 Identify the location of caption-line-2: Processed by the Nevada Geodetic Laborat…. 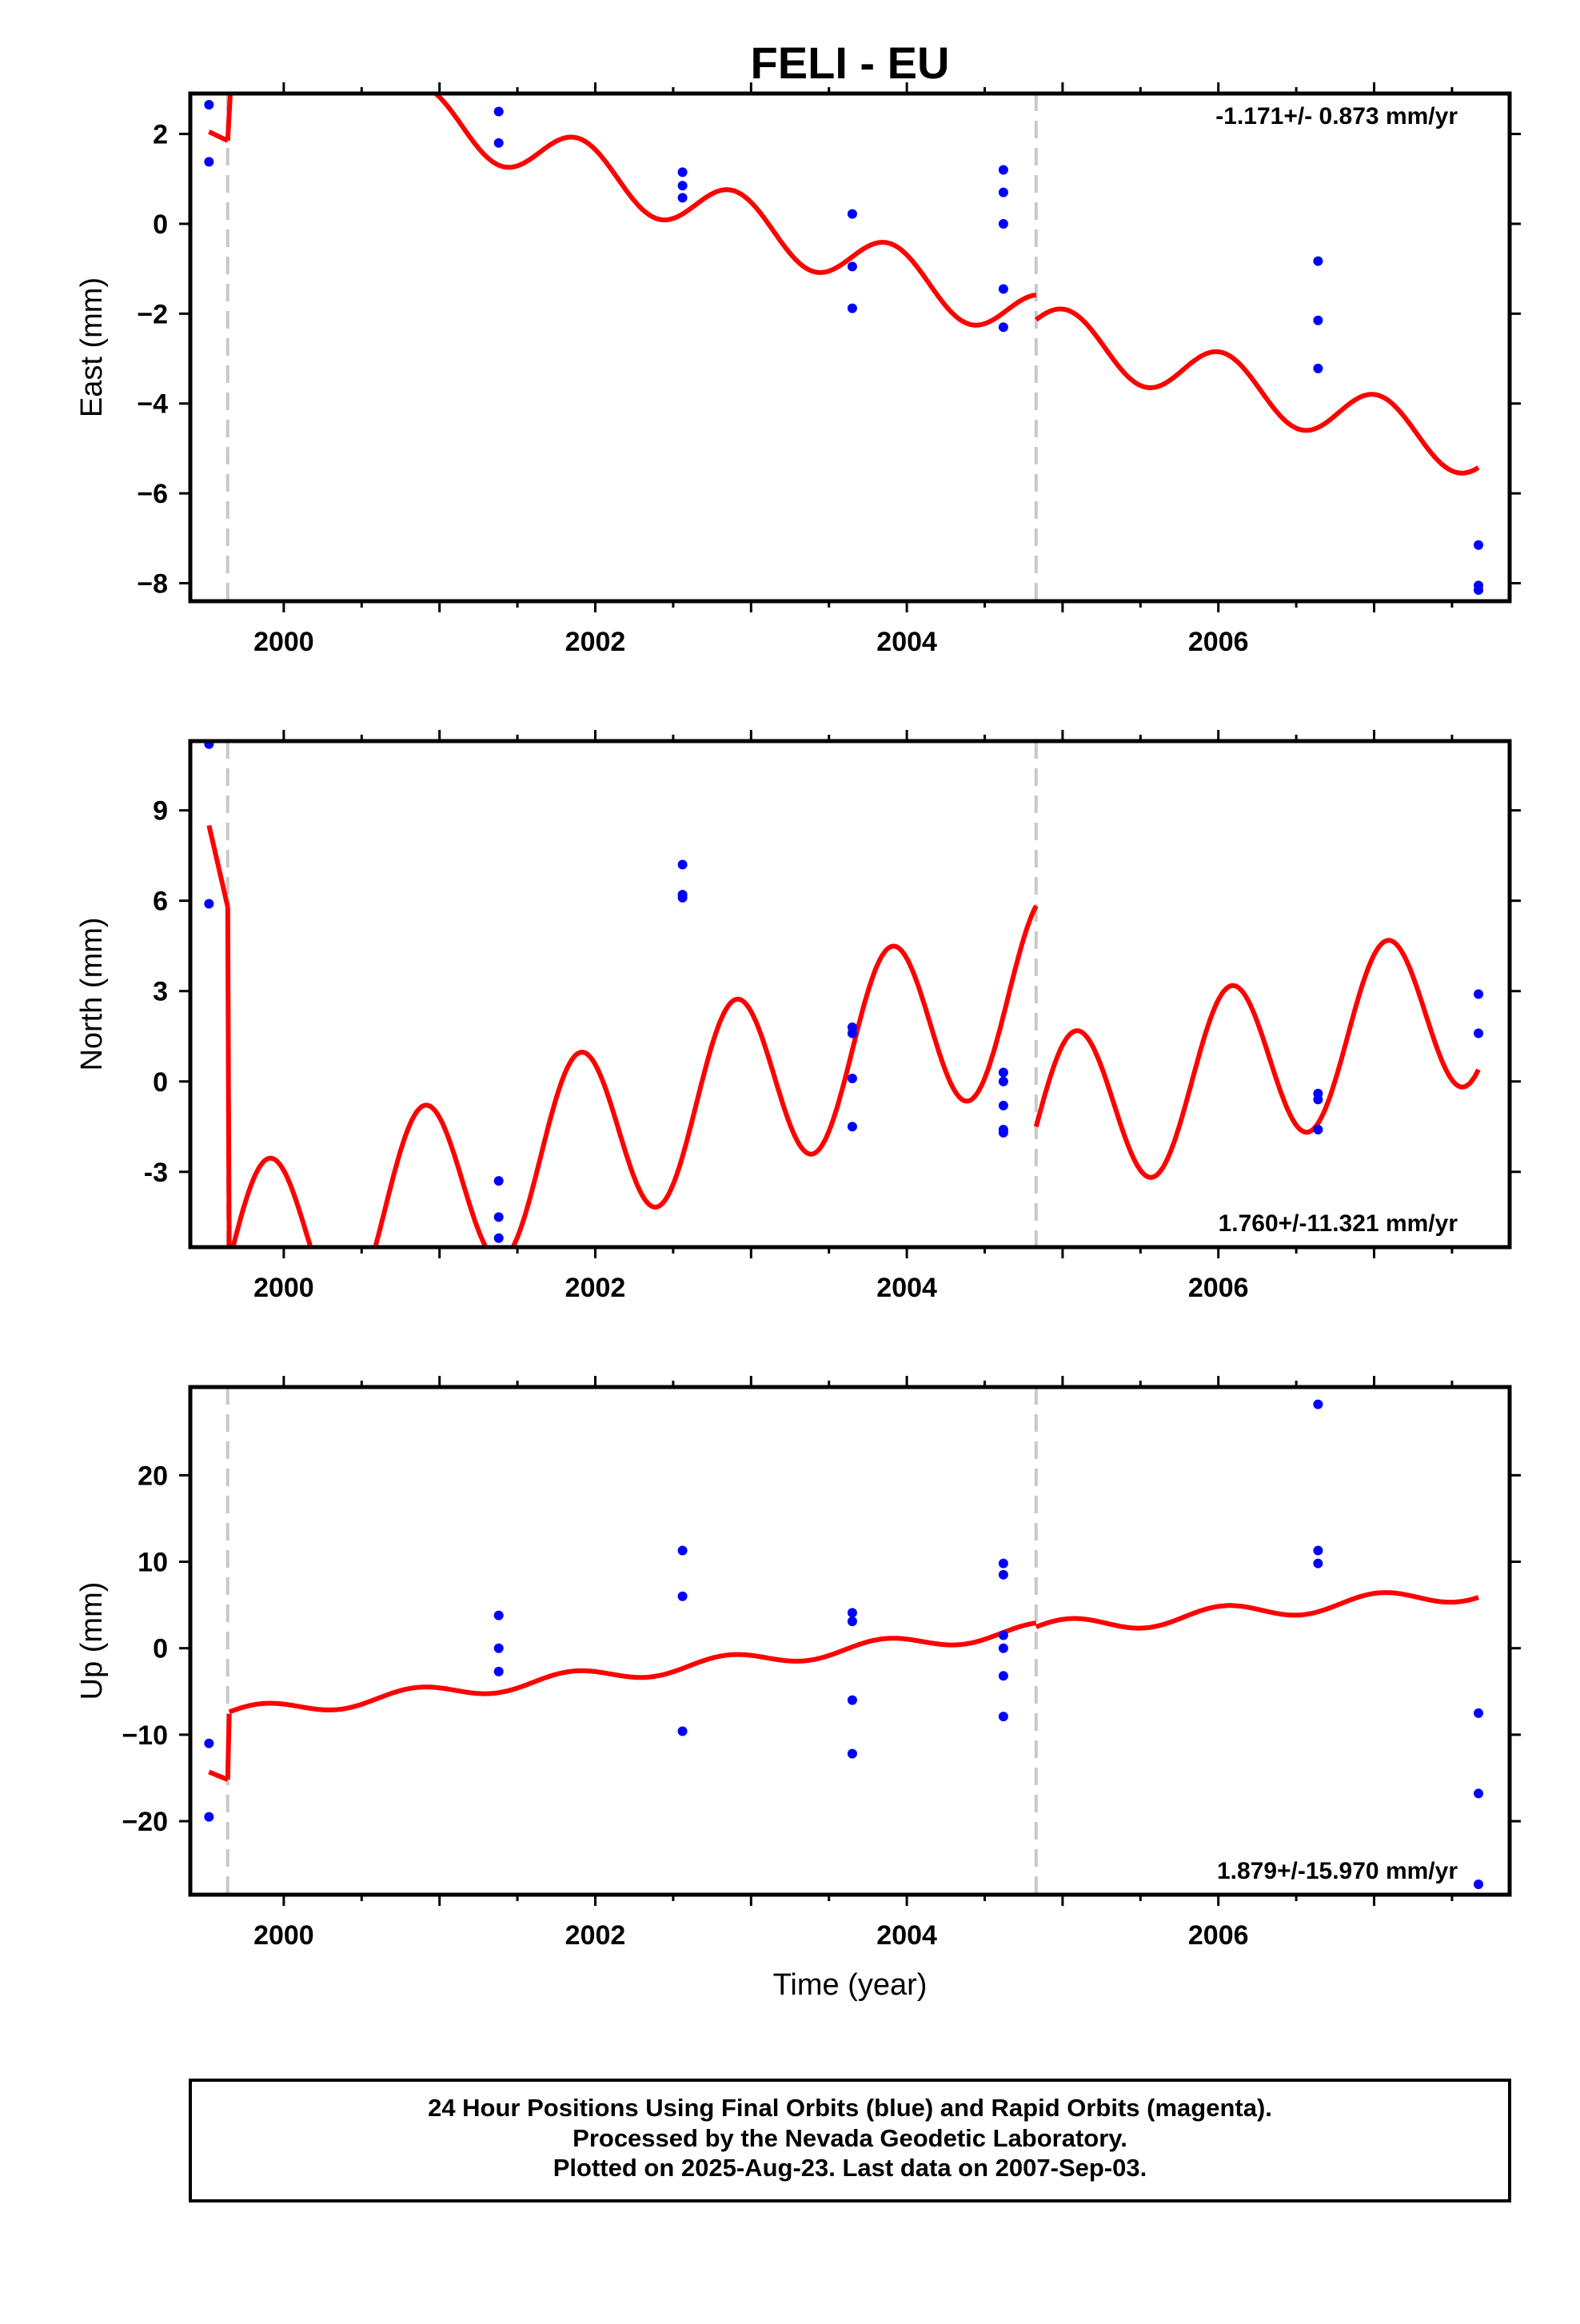
(850, 2138).